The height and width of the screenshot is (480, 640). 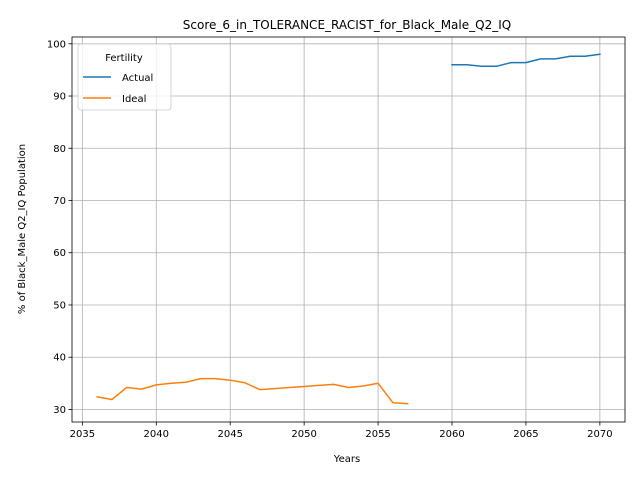 I want to click on x-tick-label: 2040, so click(x=156, y=434).